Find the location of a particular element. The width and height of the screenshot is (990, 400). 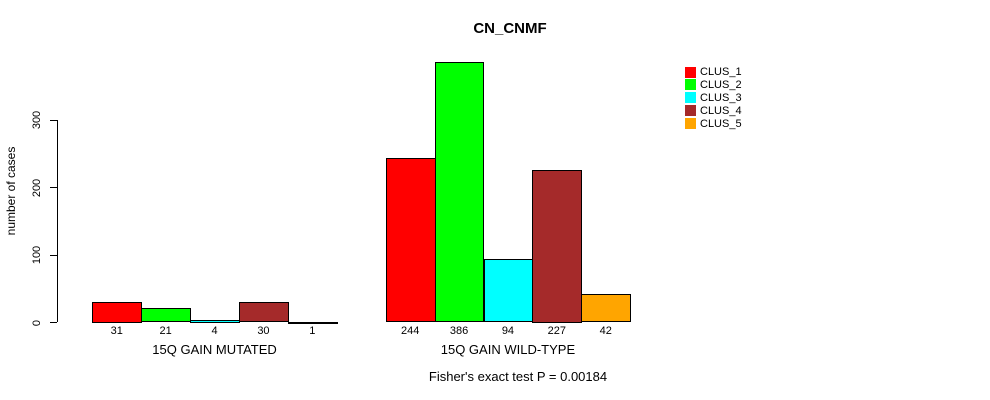

bar-value-label: 4 is located at coordinates (214, 331).